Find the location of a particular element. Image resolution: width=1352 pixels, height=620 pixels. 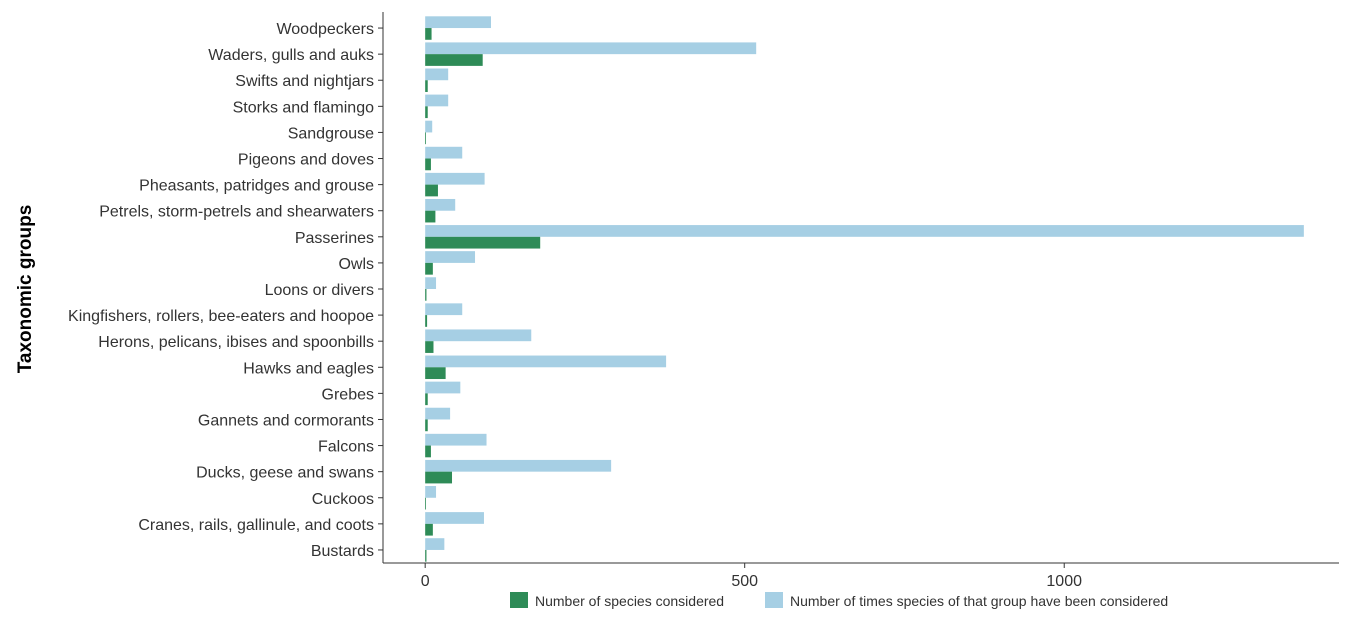

y-tick-label: Pheasants, patridges and grouse is located at coordinates (256, 186).